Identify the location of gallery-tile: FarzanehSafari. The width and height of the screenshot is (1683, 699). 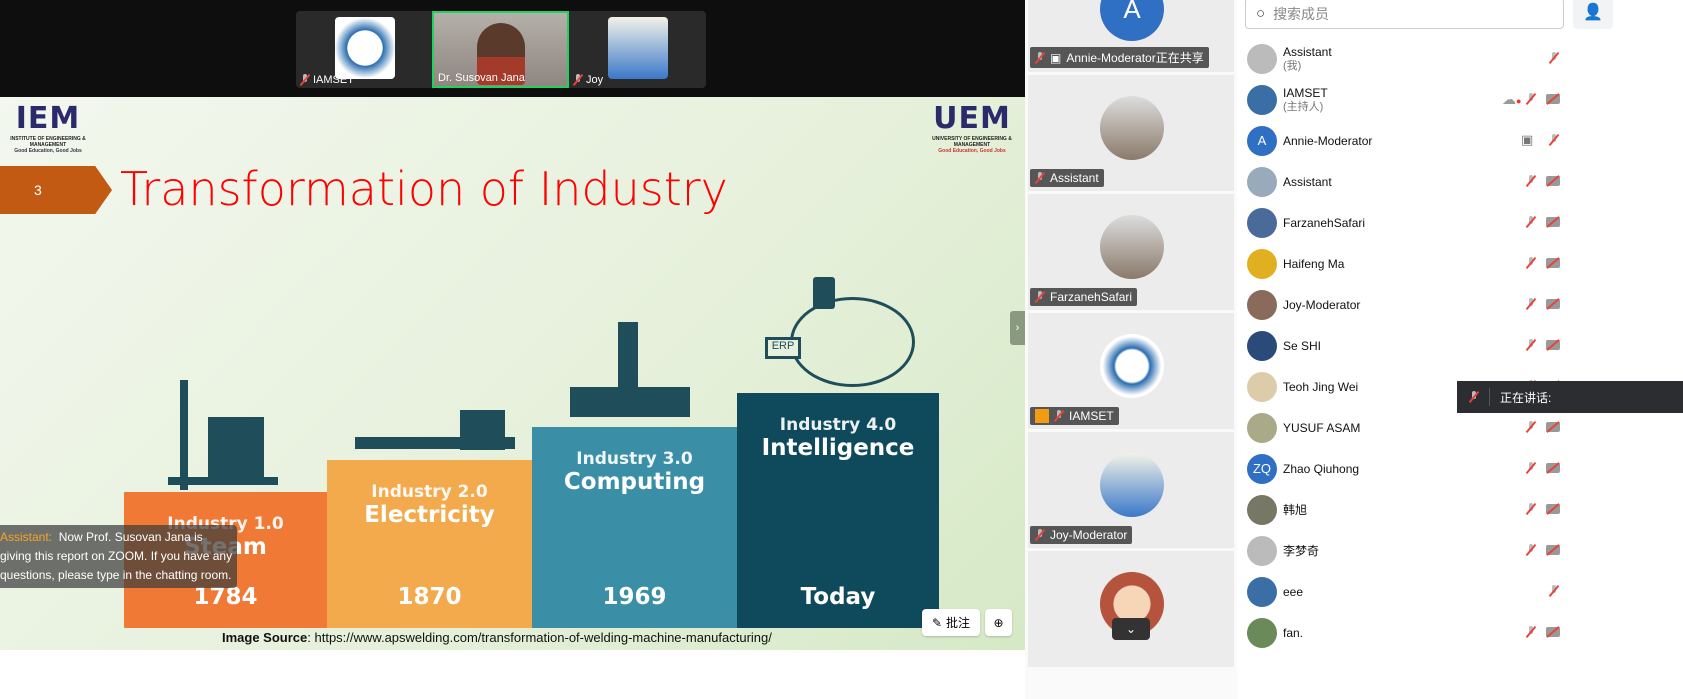
(1131, 252).